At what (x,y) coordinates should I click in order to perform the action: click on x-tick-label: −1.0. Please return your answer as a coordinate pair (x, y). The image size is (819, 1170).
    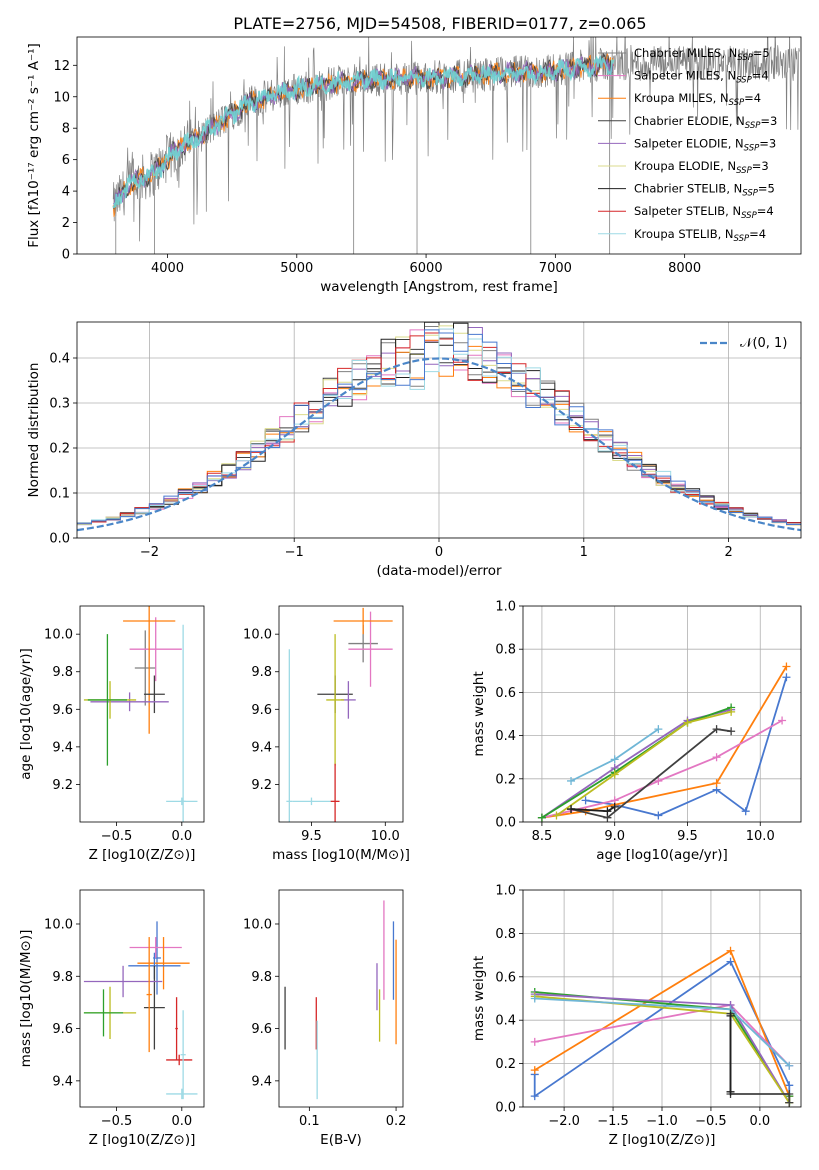
    Looking at the image, I should click on (662, 1121).